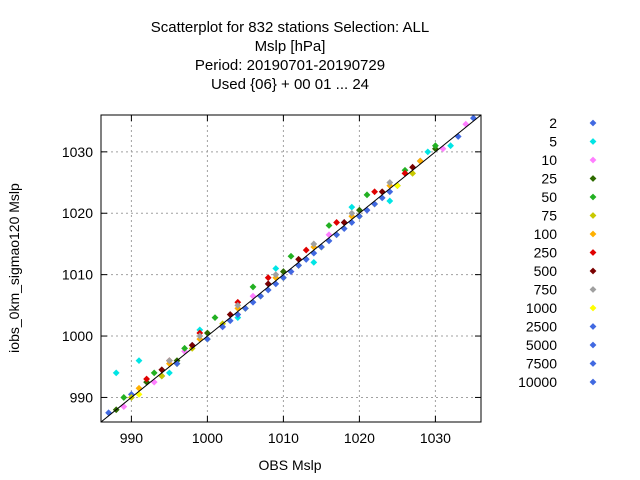 The width and height of the screenshot is (640, 480). What do you see at coordinates (541, 308) in the screenshot?
I see `legend-label: 1000` at bounding box center [541, 308].